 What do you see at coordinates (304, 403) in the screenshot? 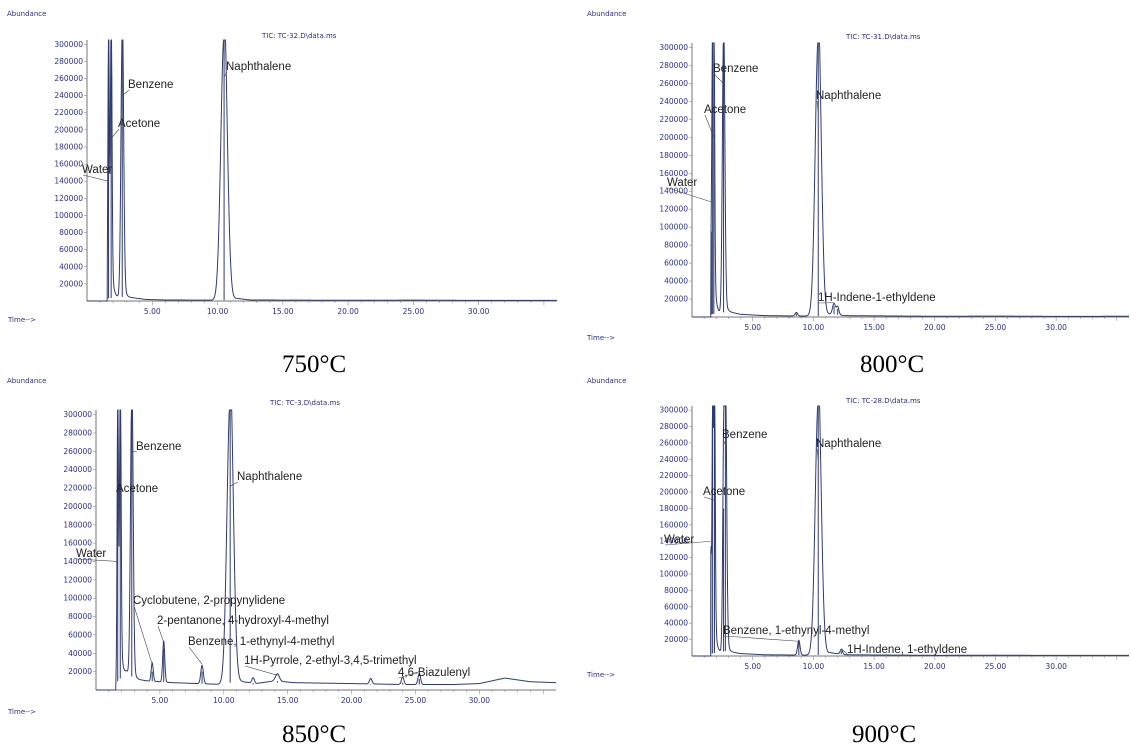
I see `chart-title: TIC: TC-3.D\data.ms` at bounding box center [304, 403].